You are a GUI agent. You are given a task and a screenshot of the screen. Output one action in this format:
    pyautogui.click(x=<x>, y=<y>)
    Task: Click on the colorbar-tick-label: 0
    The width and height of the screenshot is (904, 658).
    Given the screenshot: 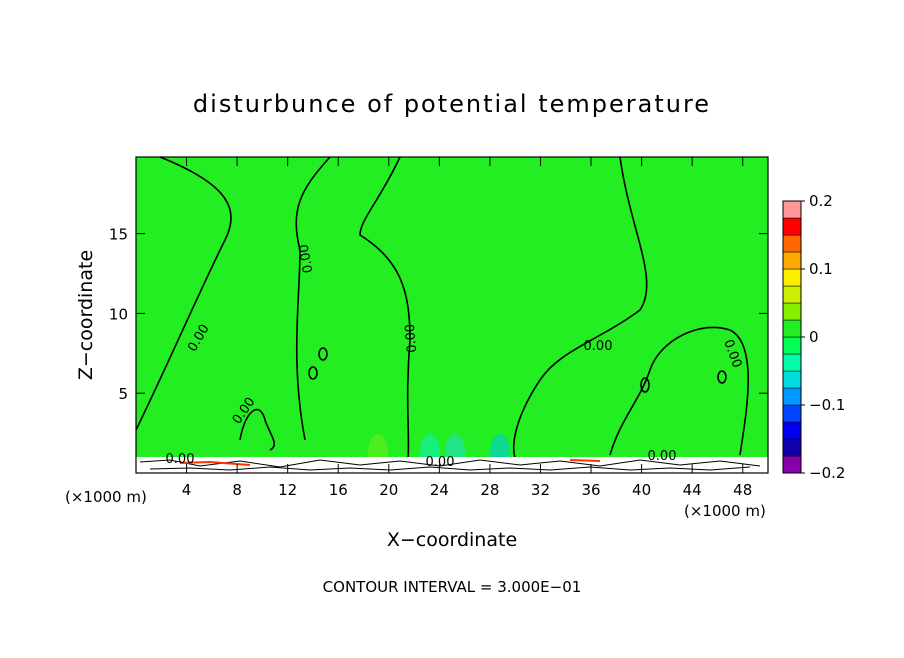 What is the action you would take?
    pyautogui.click(x=814, y=337)
    